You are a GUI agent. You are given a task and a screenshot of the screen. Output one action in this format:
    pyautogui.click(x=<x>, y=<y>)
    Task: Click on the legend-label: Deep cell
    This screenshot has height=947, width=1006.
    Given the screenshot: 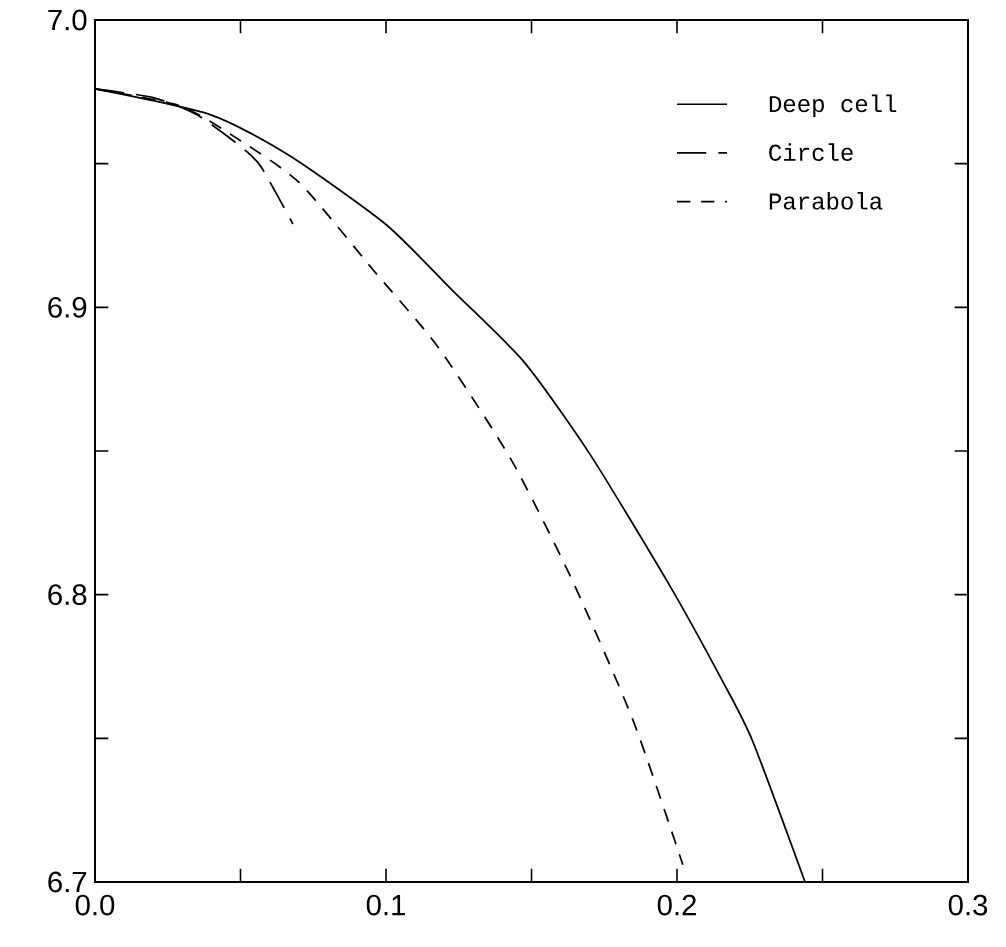 What is the action you would take?
    pyautogui.click(x=833, y=105)
    